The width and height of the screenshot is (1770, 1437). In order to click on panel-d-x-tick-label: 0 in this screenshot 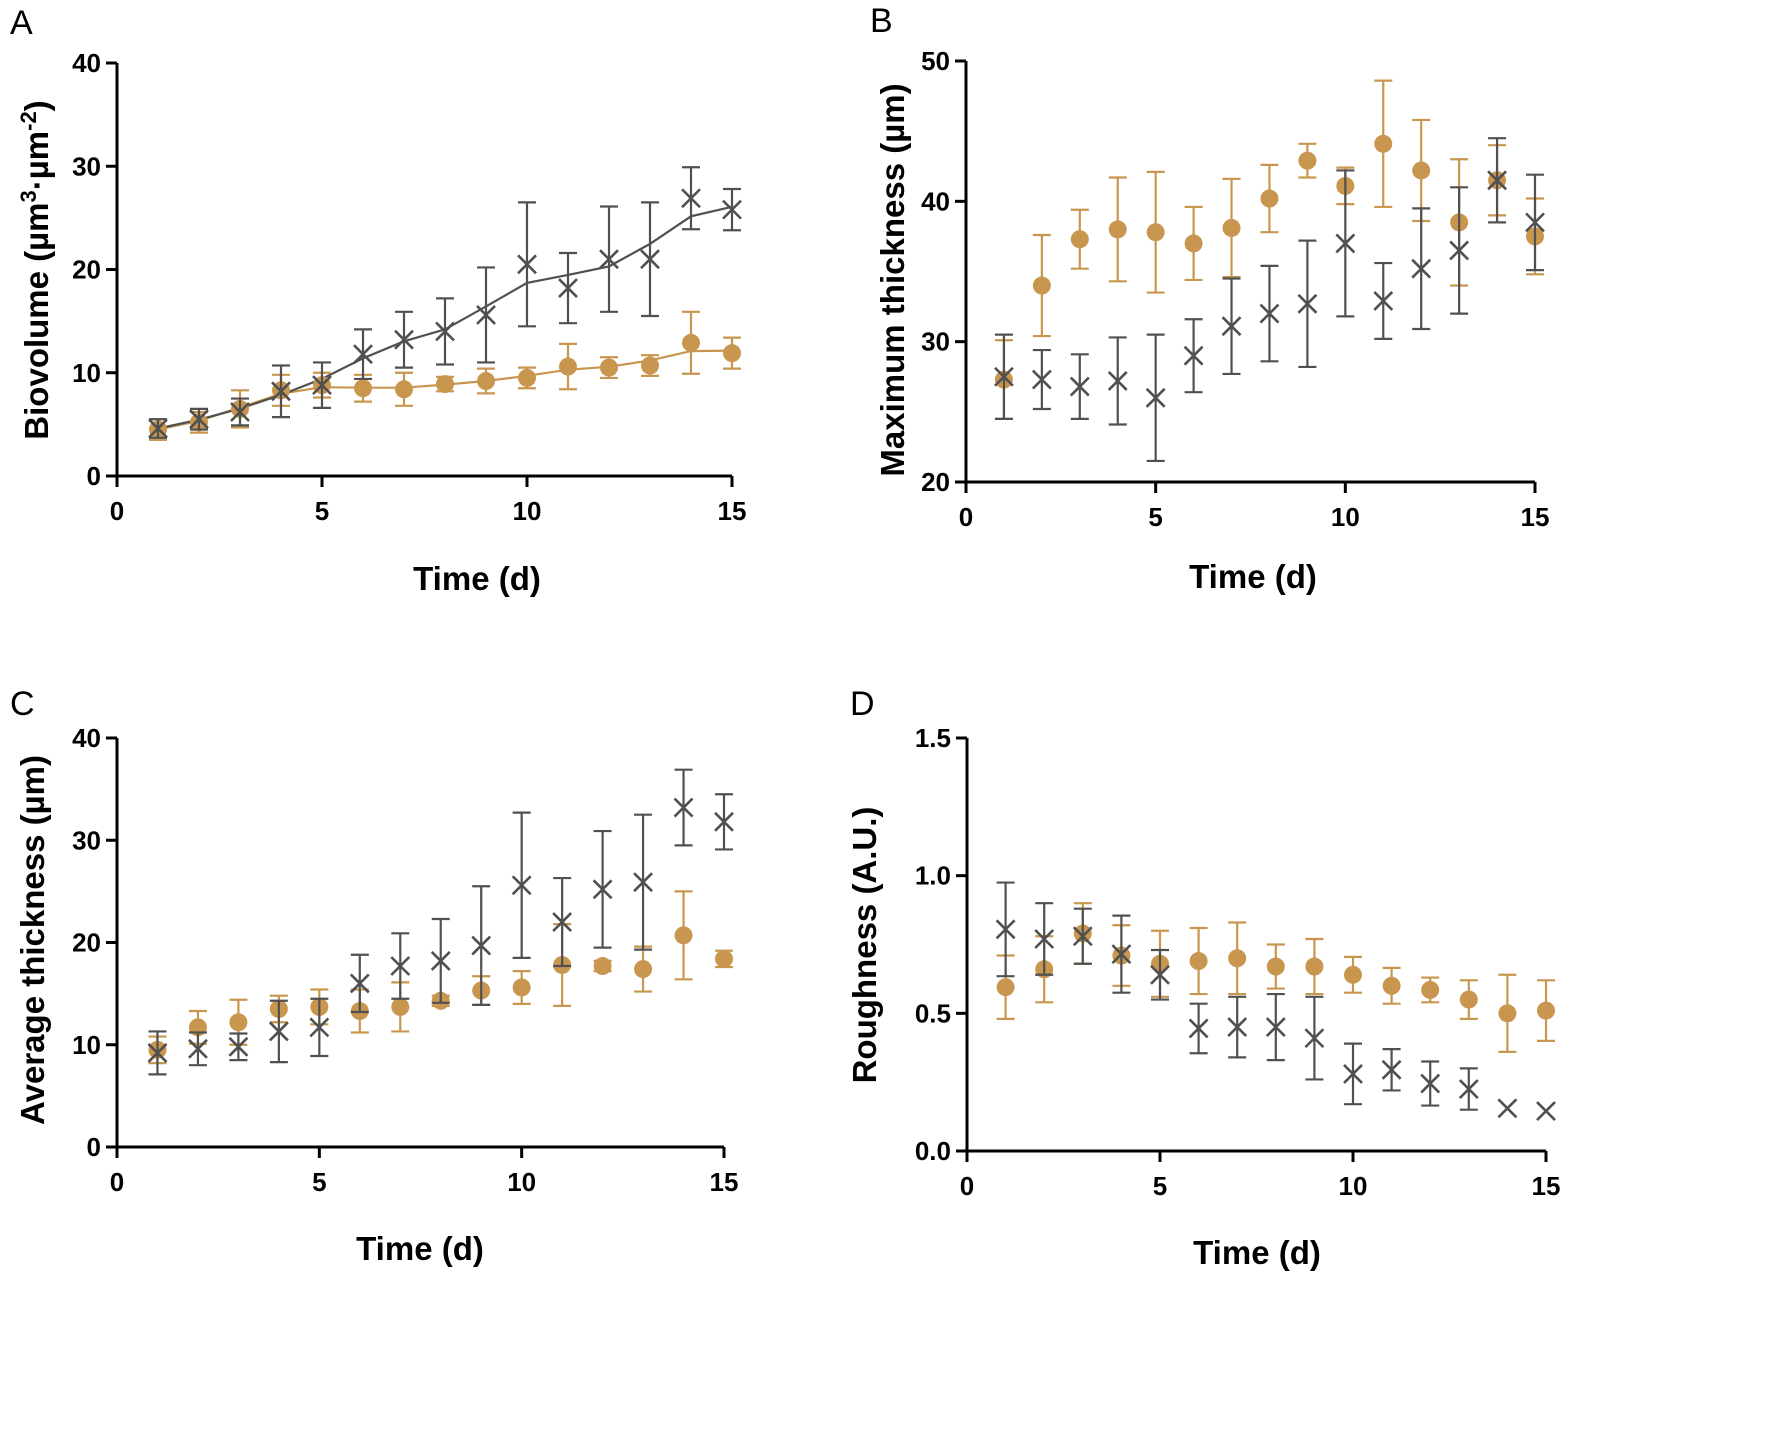, I will do `click(967, 1186)`.